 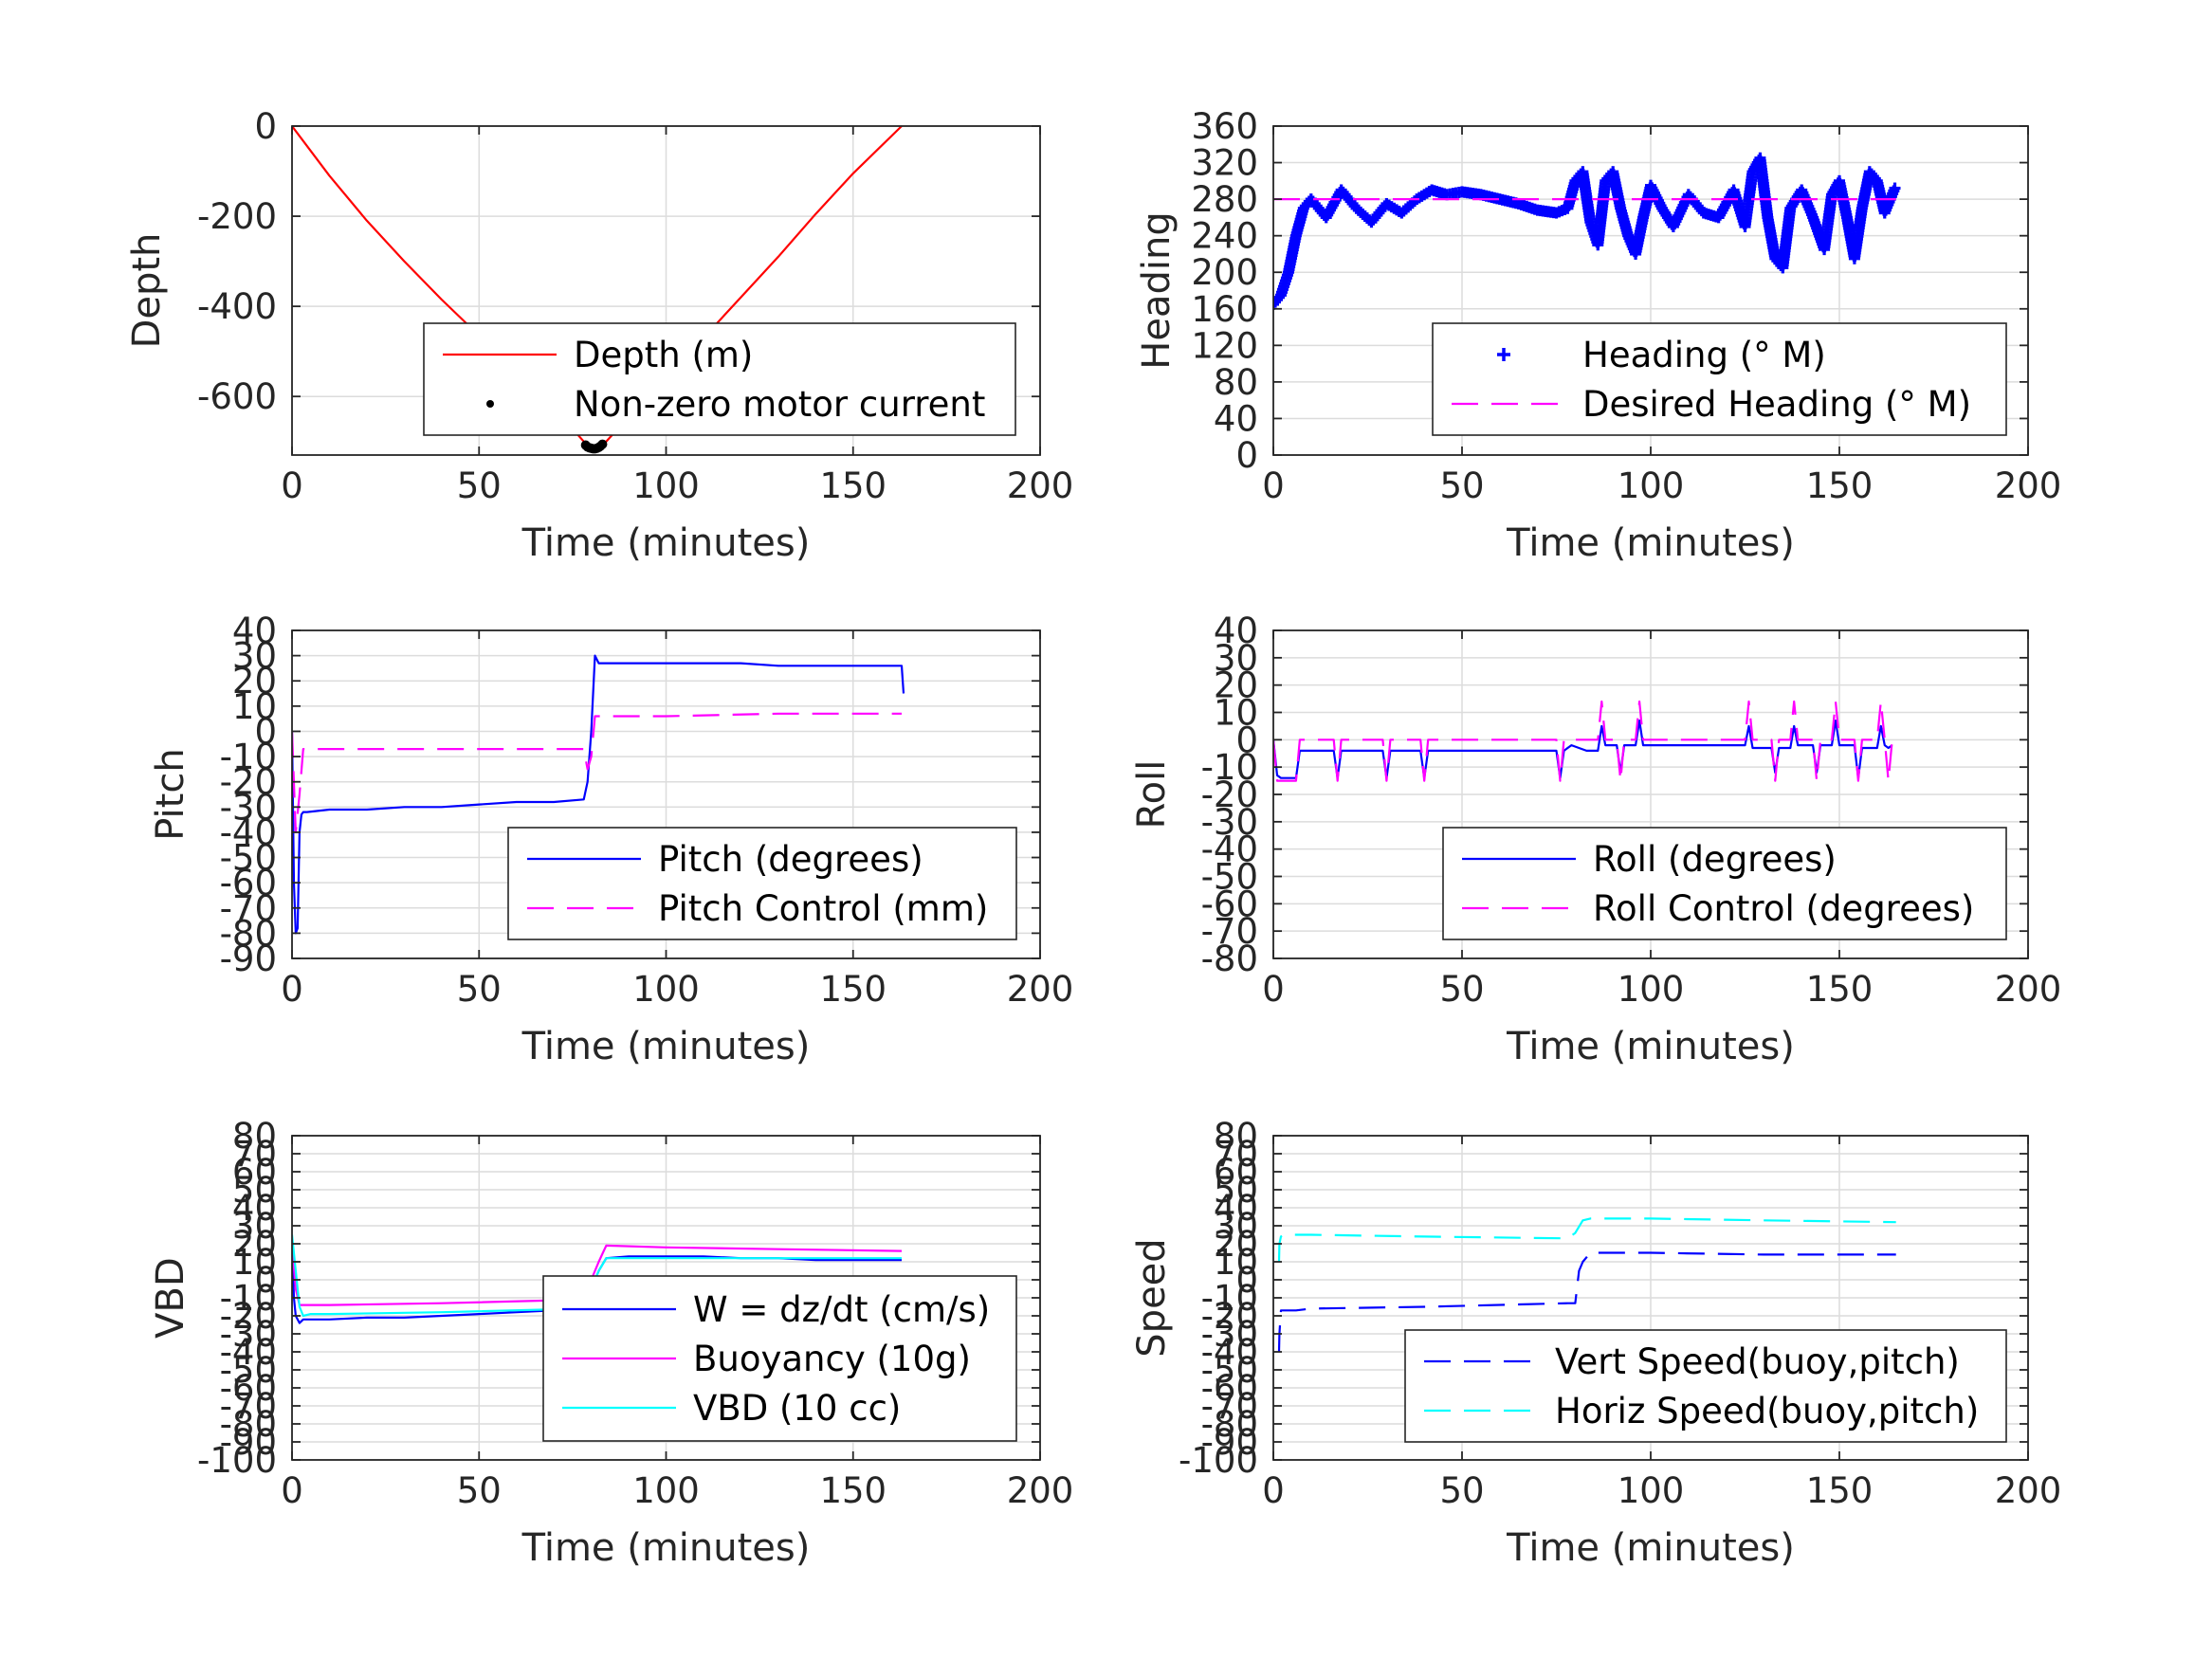 I want to click on y-axis-label: VBD, so click(x=170, y=1298).